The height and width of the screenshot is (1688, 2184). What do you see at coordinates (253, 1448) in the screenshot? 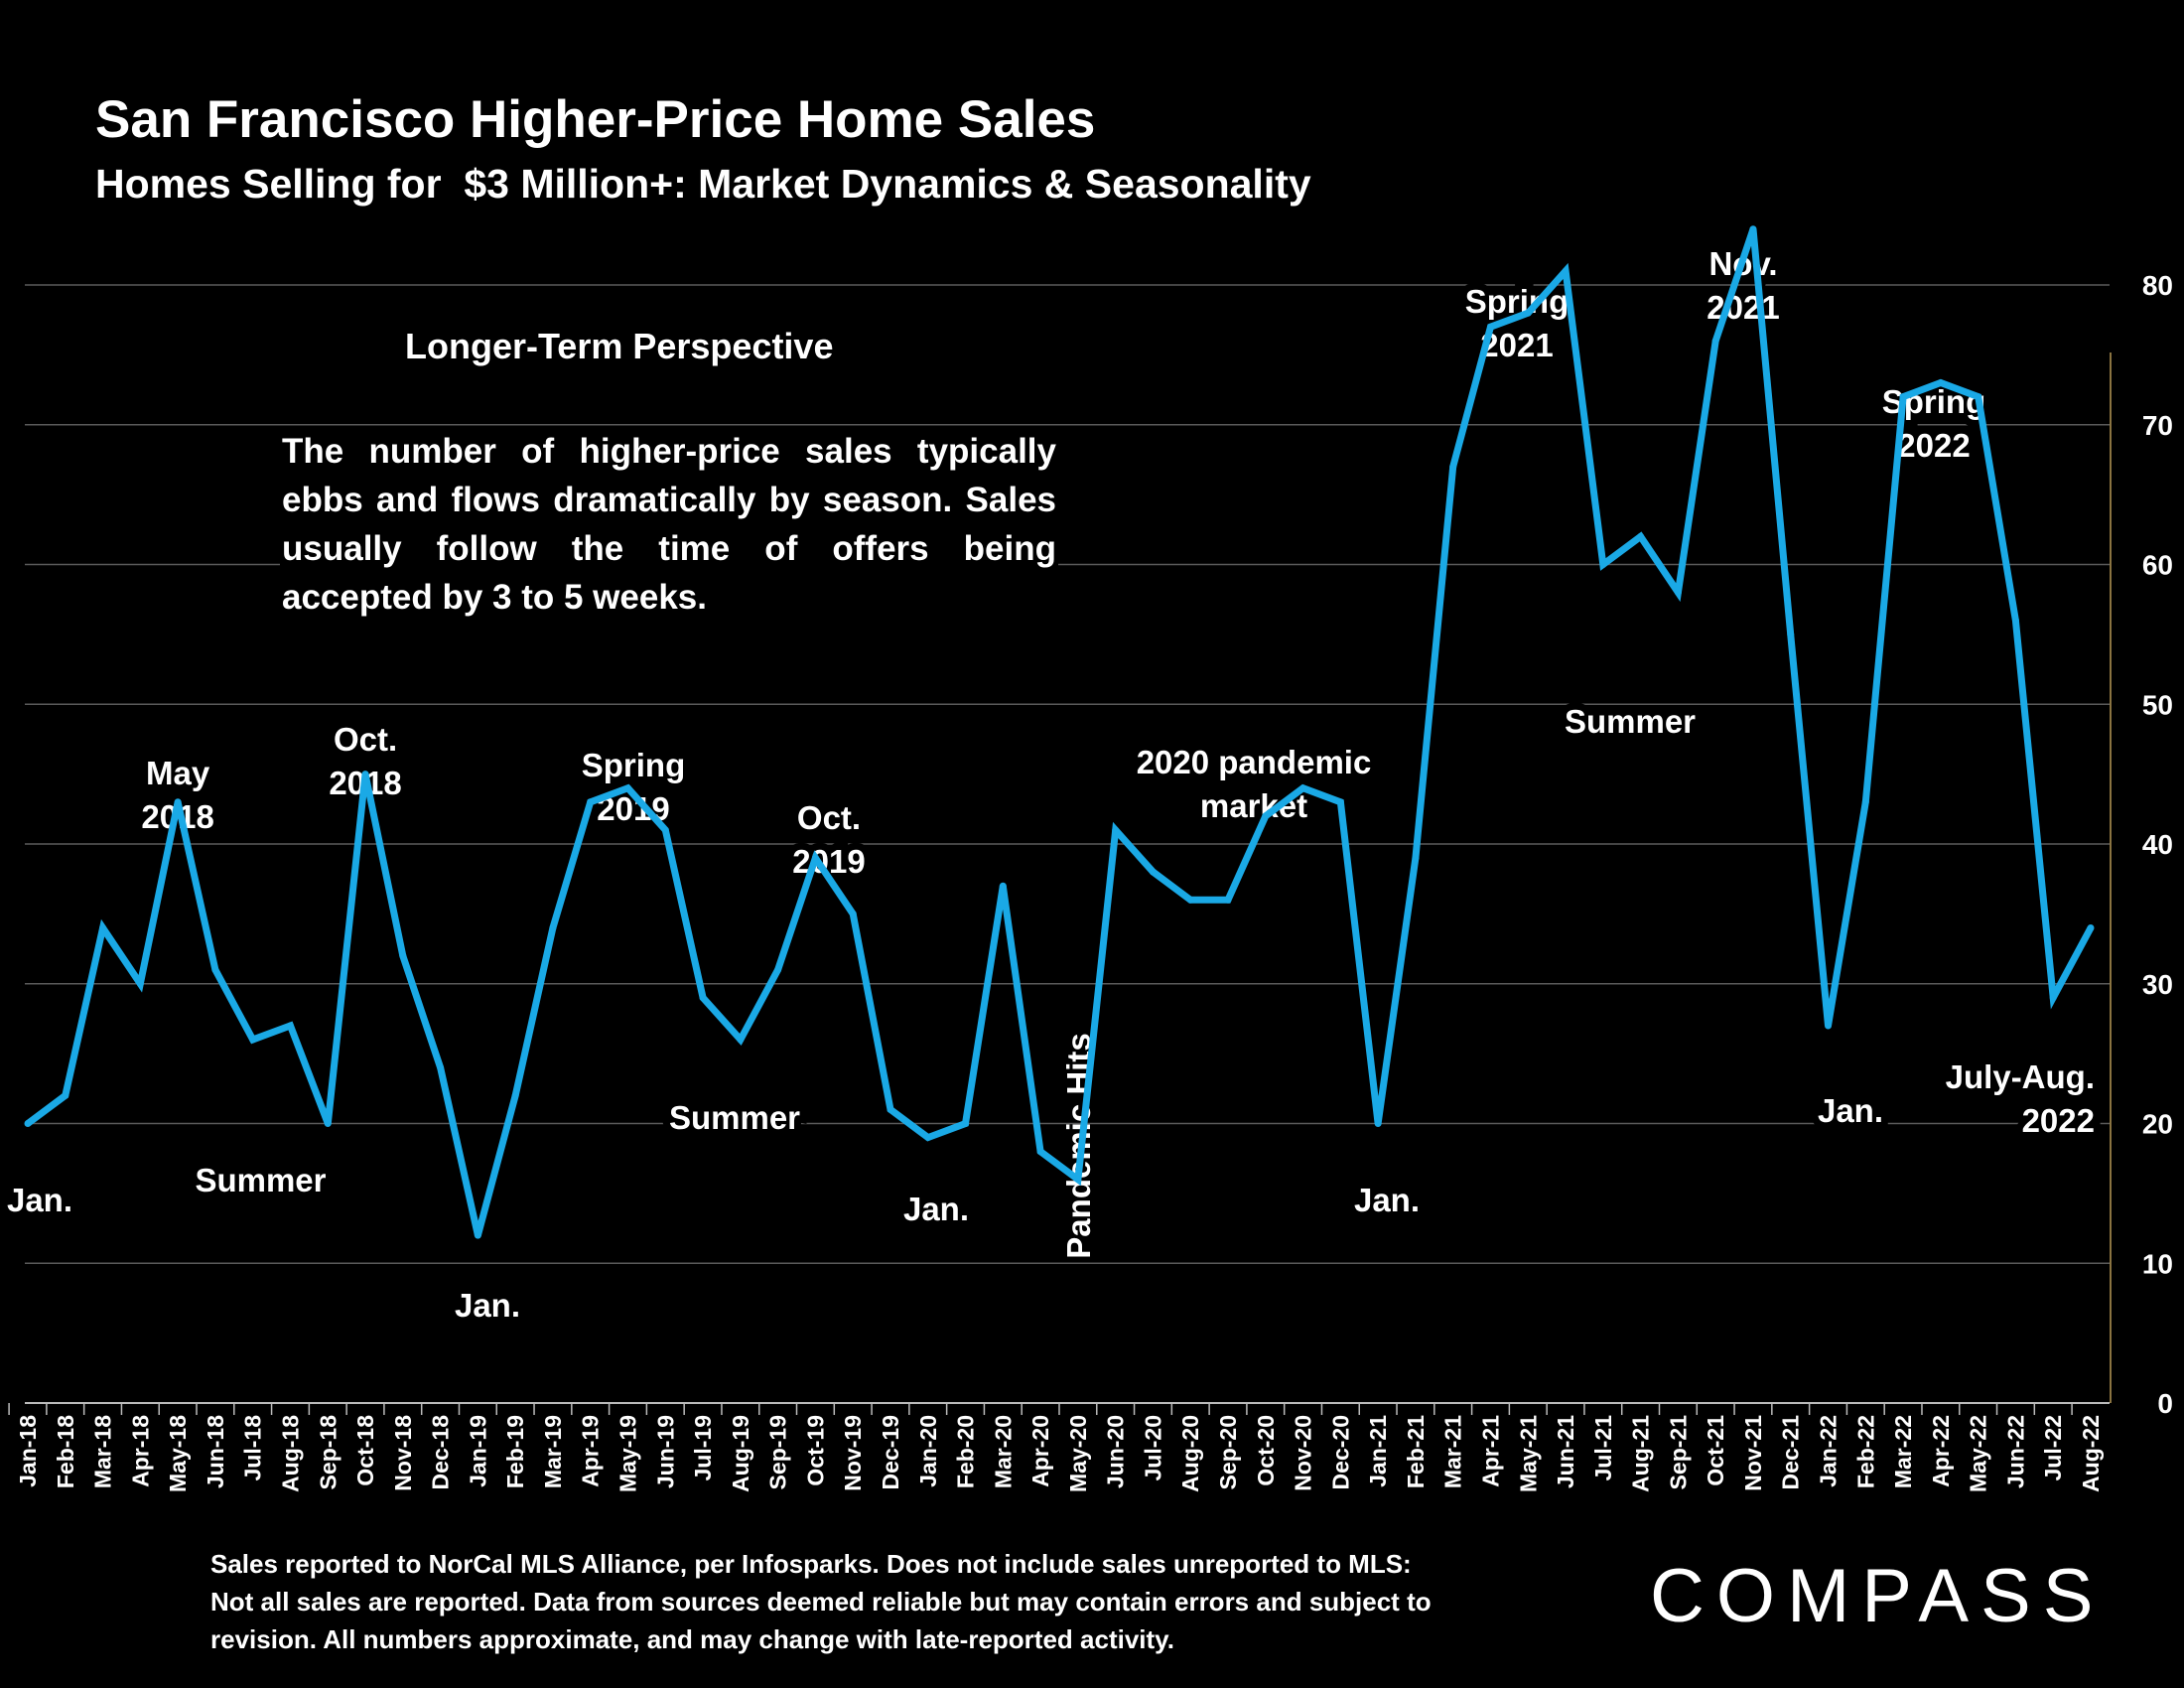
I see `x-tick-label: Jul-18` at bounding box center [253, 1448].